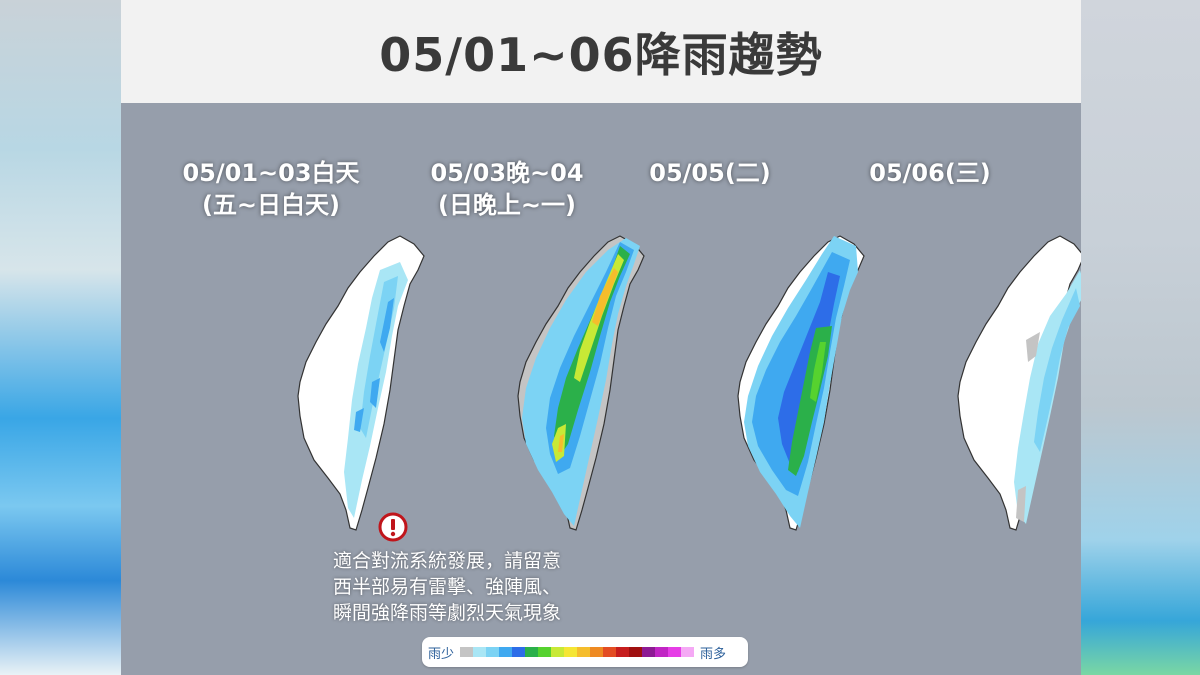 The width and height of the screenshot is (1200, 675). What do you see at coordinates (447, 587) in the screenshot?
I see `warning-line-2: 西半部易有雷擊、強陣風、` at bounding box center [447, 587].